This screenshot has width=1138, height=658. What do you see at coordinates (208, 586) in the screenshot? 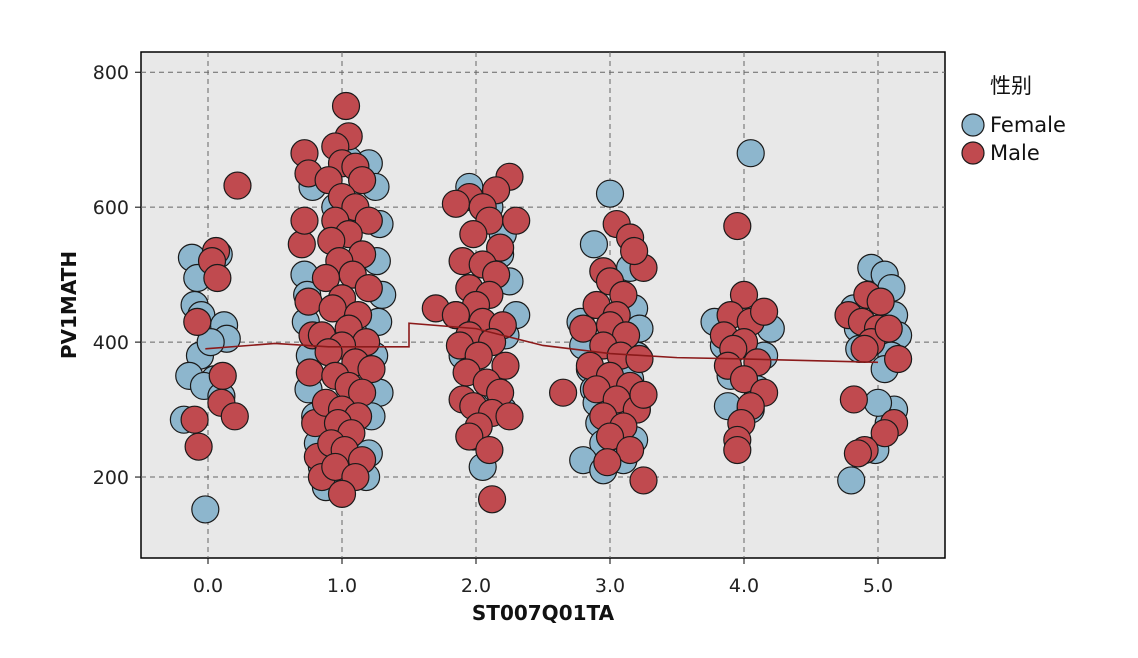
I see `x-tick-label: 0.0` at bounding box center [208, 586].